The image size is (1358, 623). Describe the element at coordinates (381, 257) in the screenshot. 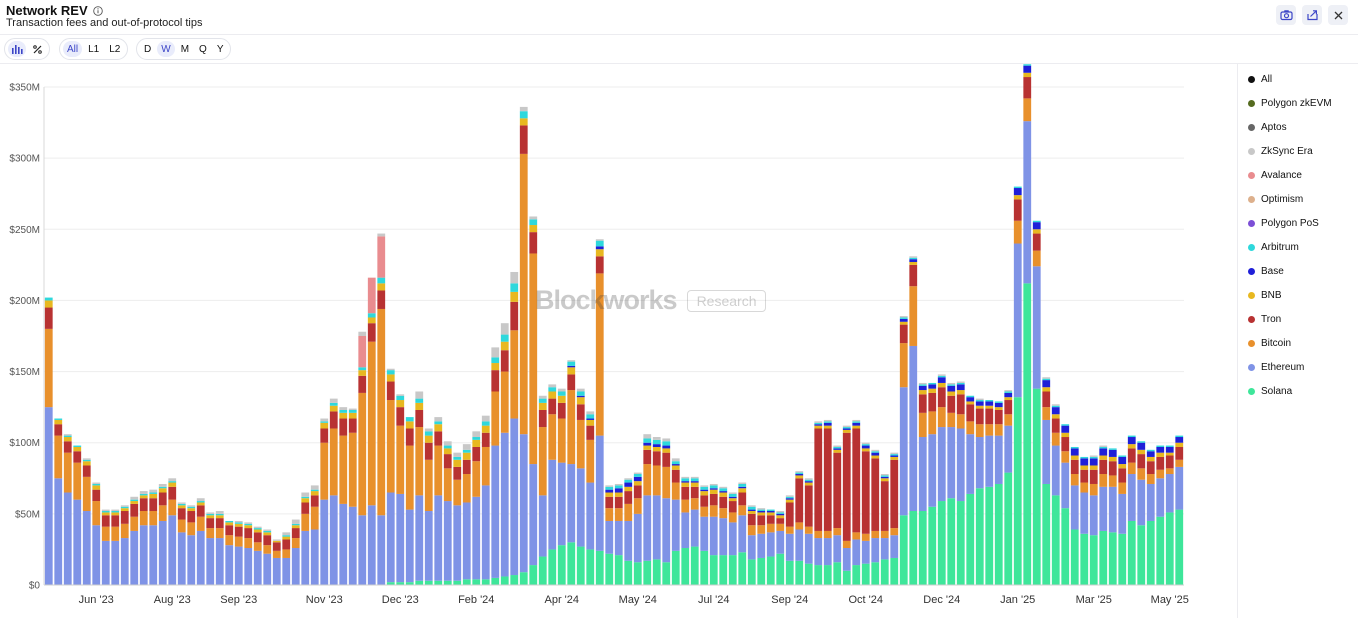

I see `bar-segment-avalance` at that location.